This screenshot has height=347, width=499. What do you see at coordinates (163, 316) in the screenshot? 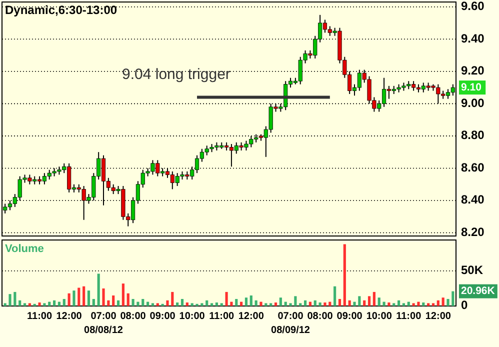
I see `x-tick-label: 09:00` at bounding box center [163, 316].